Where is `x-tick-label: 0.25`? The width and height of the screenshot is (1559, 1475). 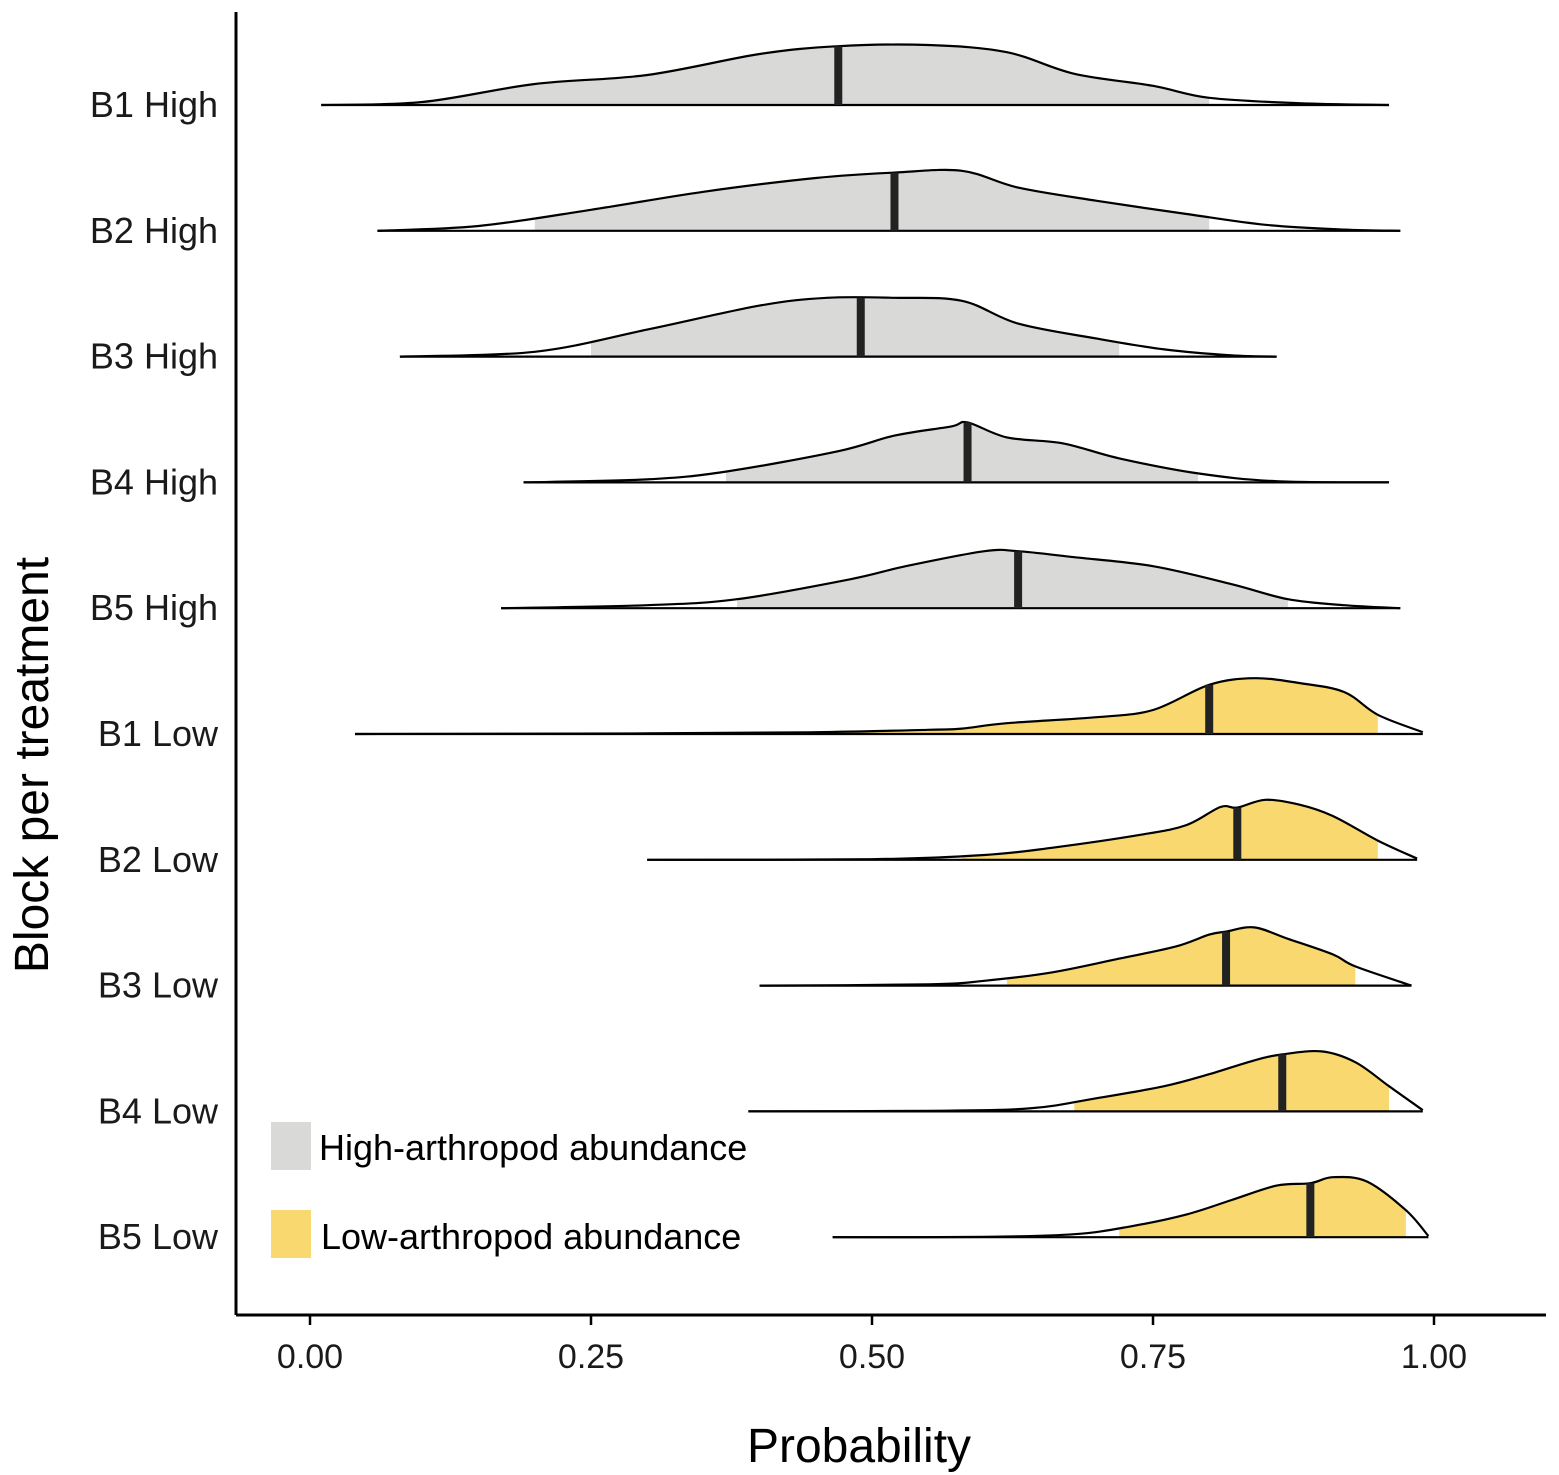 x-tick-label: 0.25 is located at coordinates (591, 1357).